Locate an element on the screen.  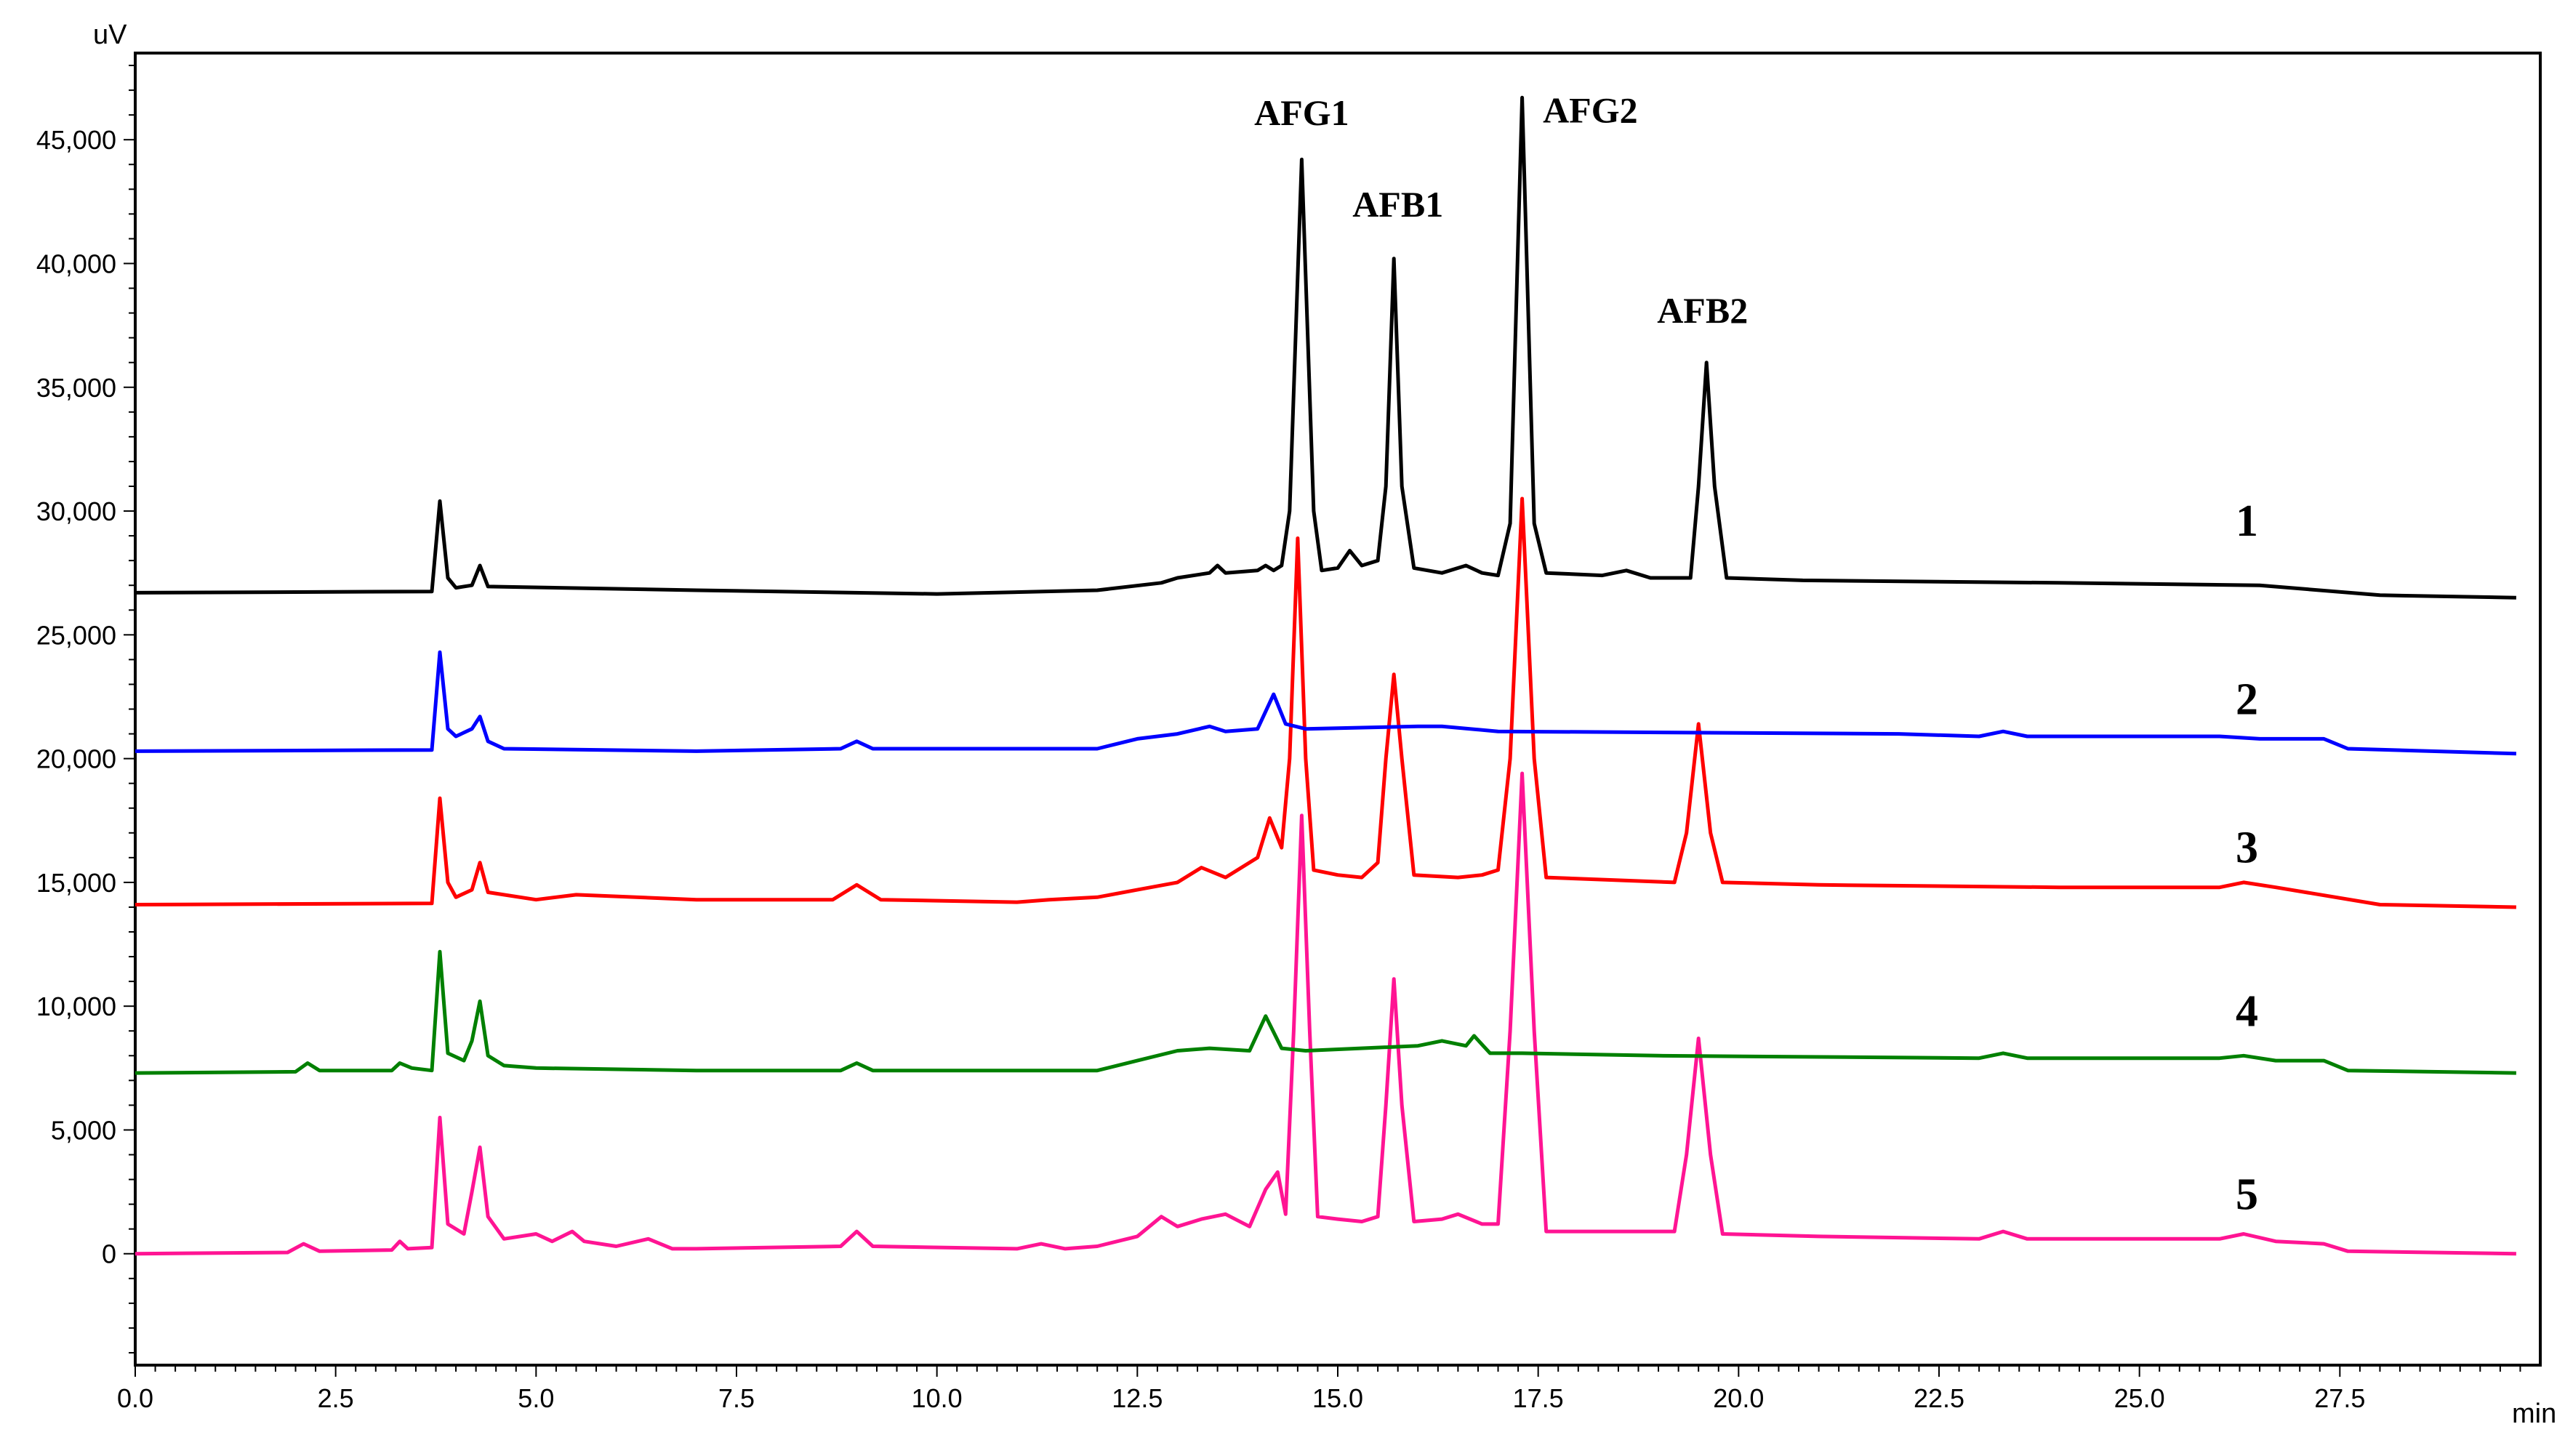
y-tick-label: 20,000 is located at coordinates (76, 759).